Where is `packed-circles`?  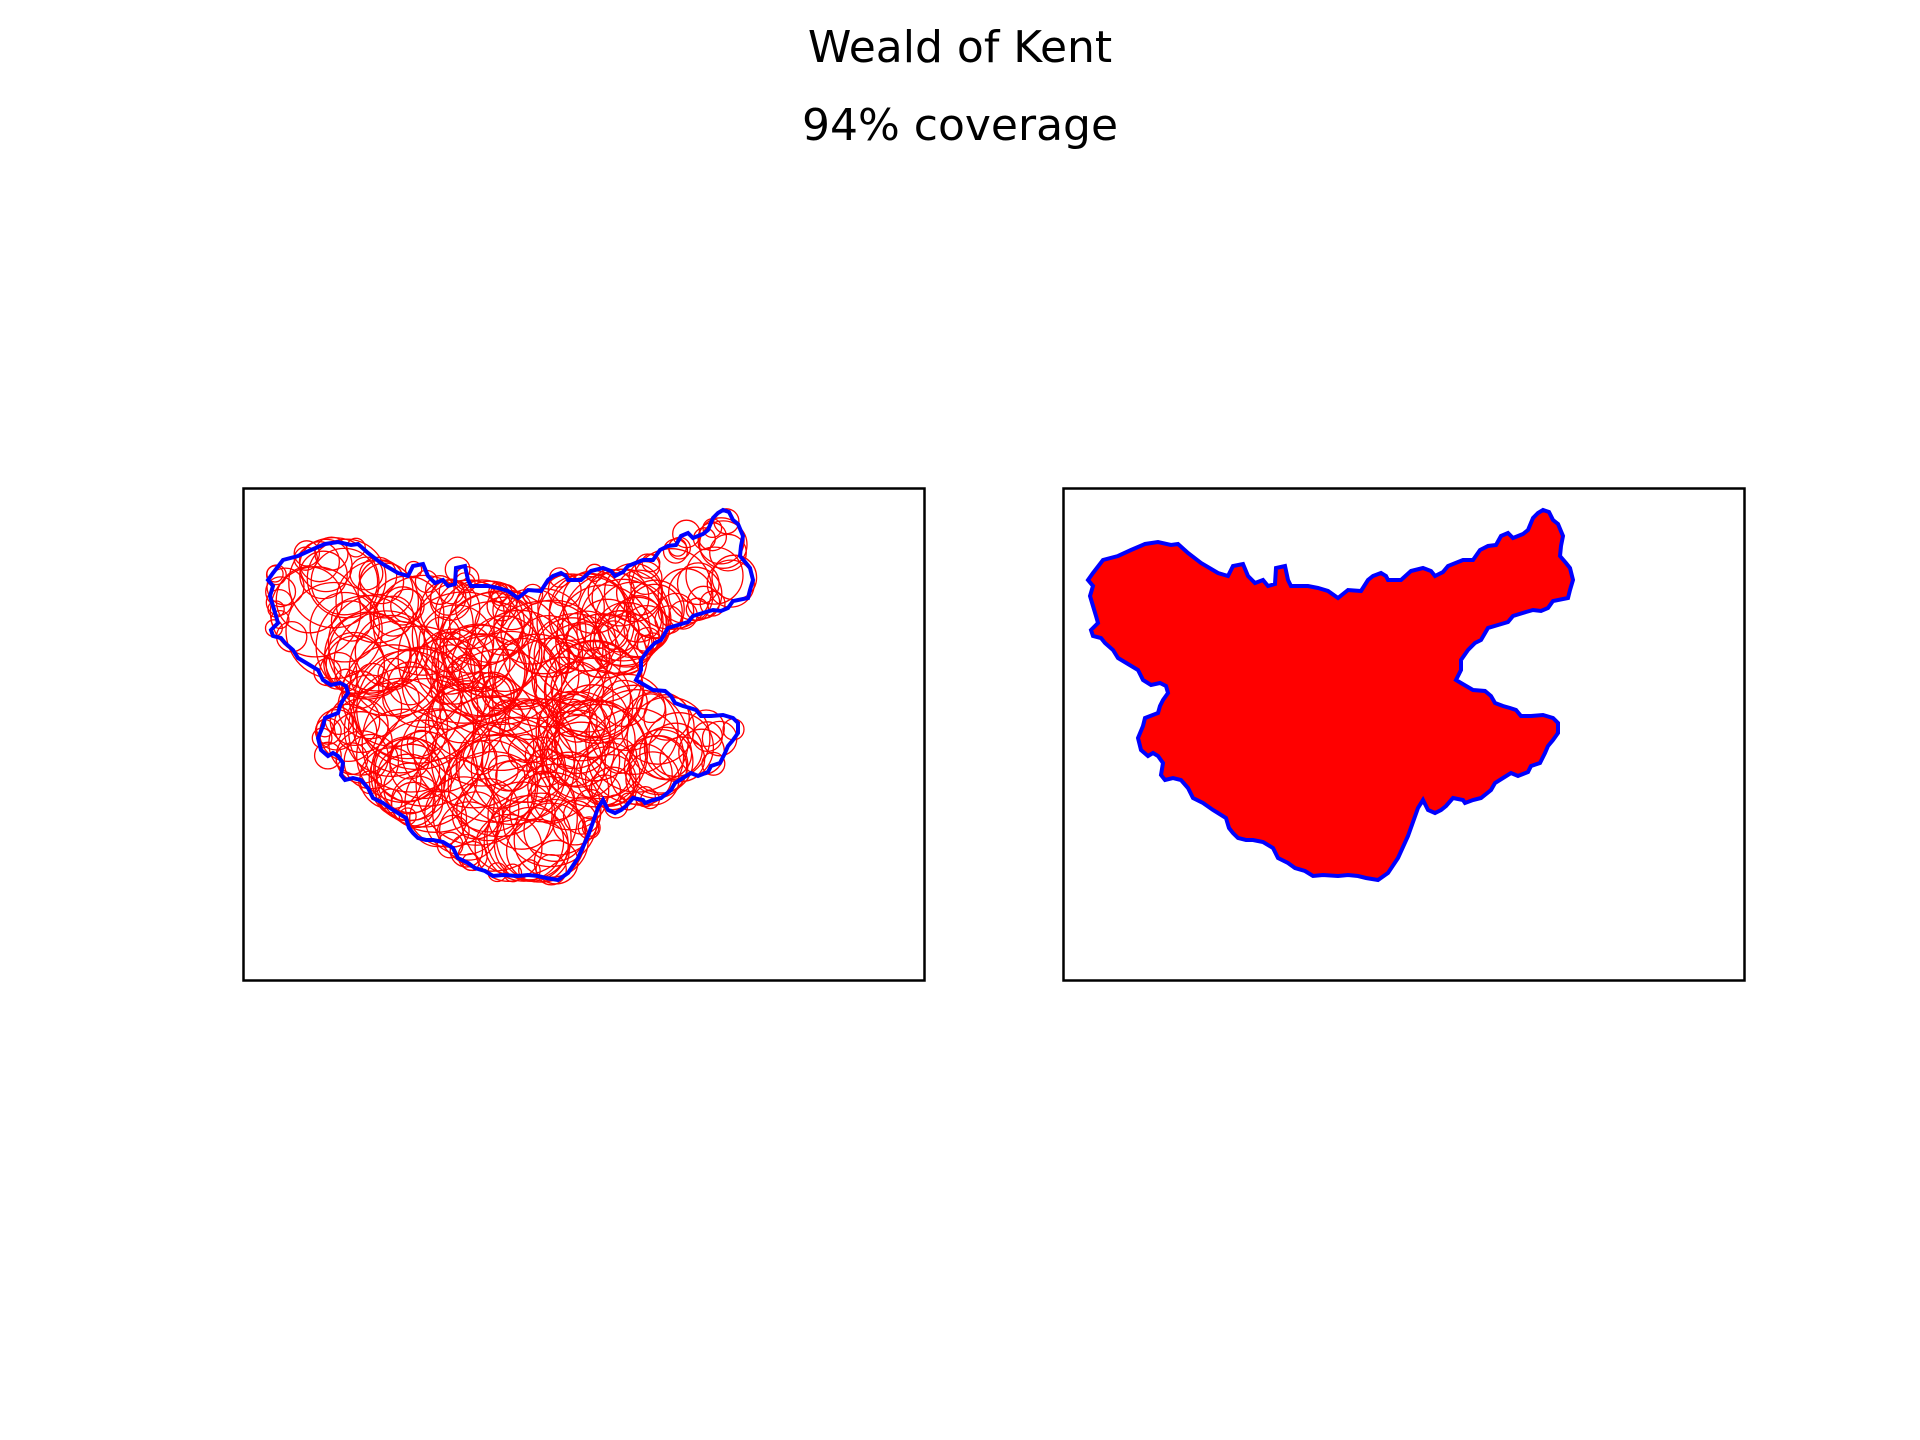 packed-circles is located at coordinates (511, 697).